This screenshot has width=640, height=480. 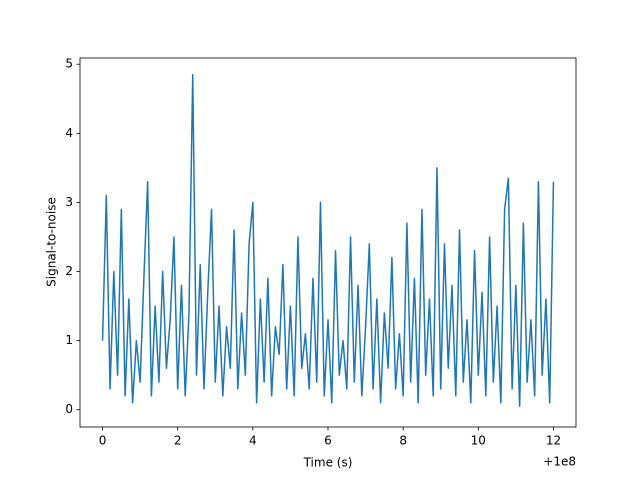 What do you see at coordinates (69, 409) in the screenshot?
I see `y-tick-label: 0` at bounding box center [69, 409].